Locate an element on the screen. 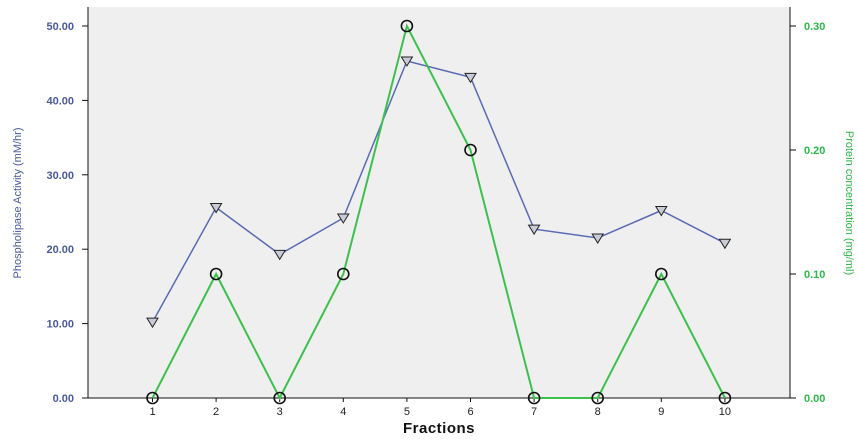 This screenshot has height=441, width=858. right-axis-ticks: 0.00 0.10 0.20 0.30 is located at coordinates (807, 213).